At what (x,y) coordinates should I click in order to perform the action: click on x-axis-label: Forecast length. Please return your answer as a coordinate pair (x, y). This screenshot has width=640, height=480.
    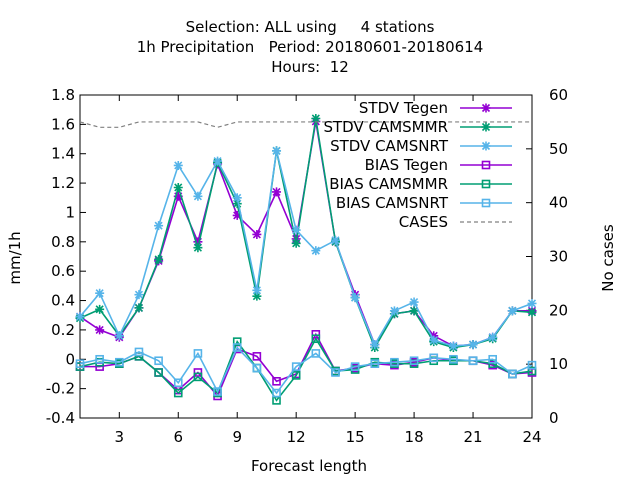
    Looking at the image, I should click on (309, 466).